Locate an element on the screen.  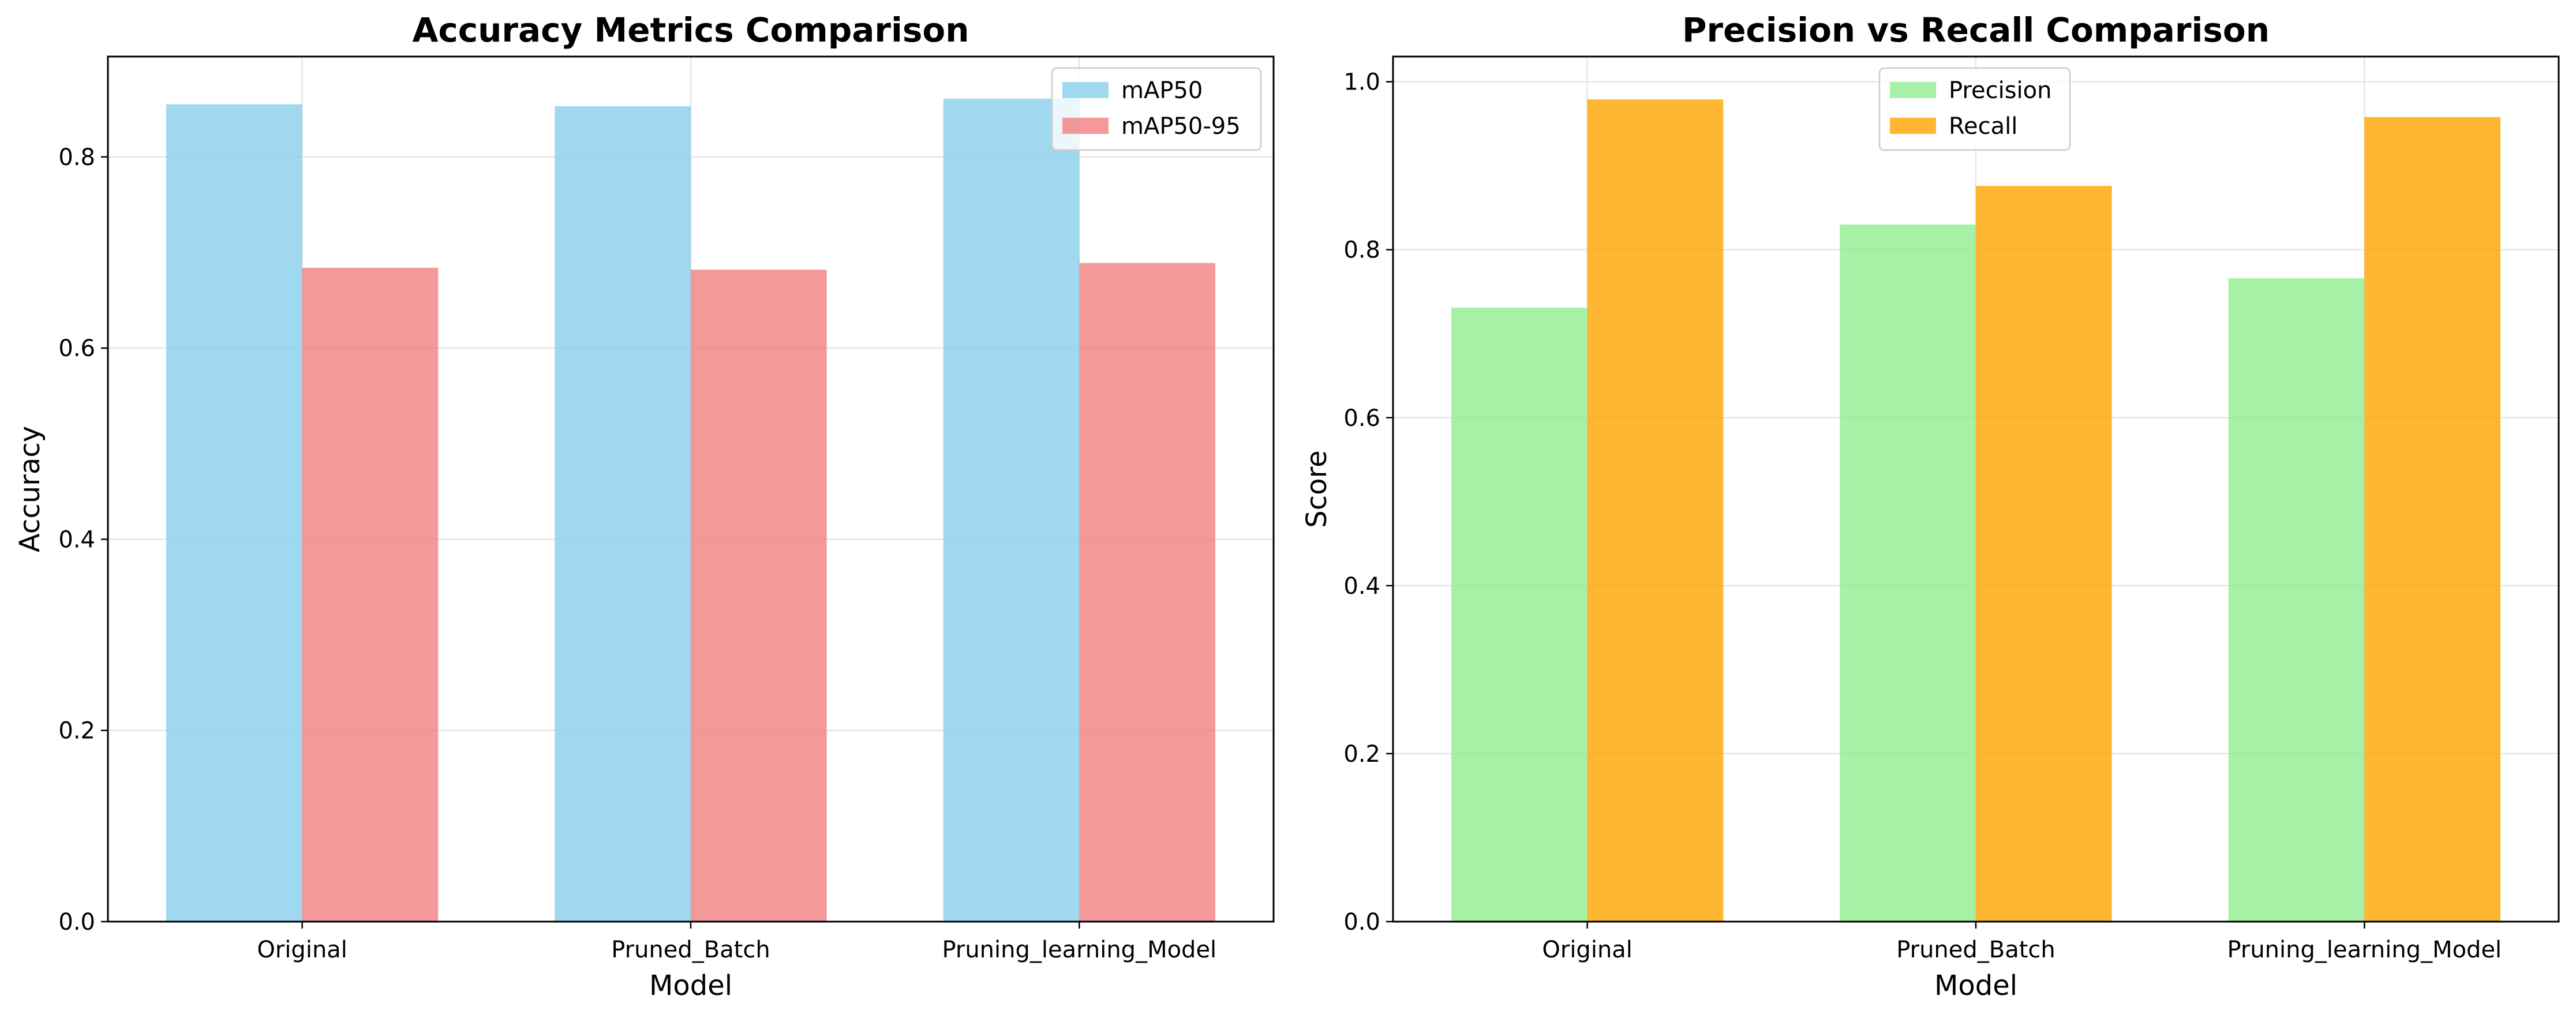
legend-label: mAP50 is located at coordinates (1162, 90).